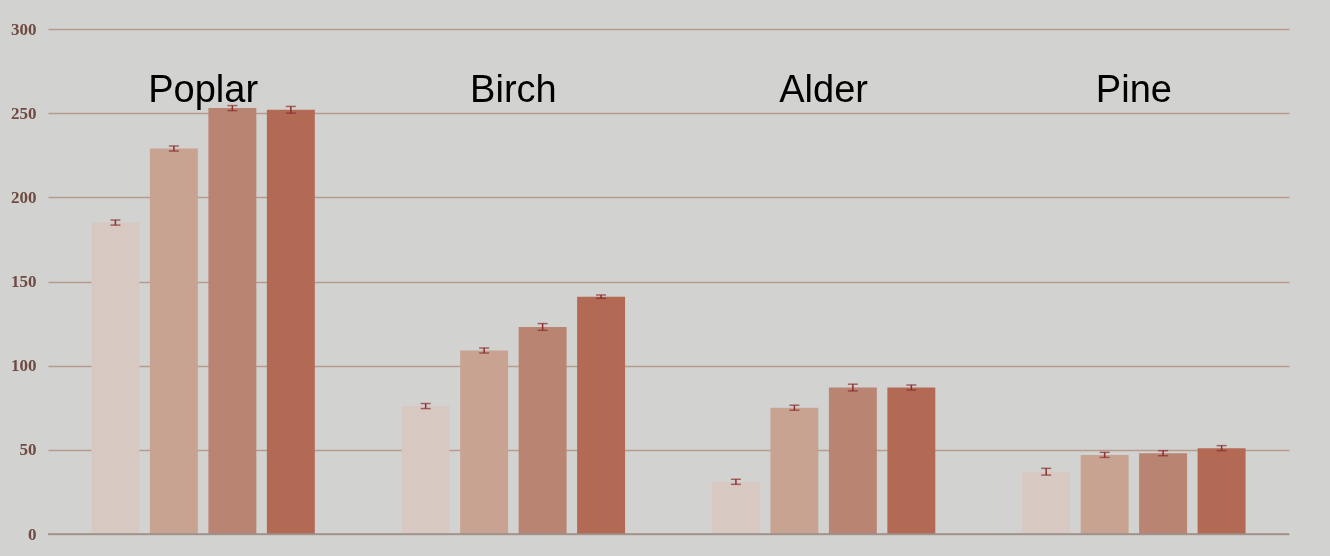 The height and width of the screenshot is (556, 1330). Describe the element at coordinates (513, 88) in the screenshot. I see `x-tick-label: Birch` at that location.